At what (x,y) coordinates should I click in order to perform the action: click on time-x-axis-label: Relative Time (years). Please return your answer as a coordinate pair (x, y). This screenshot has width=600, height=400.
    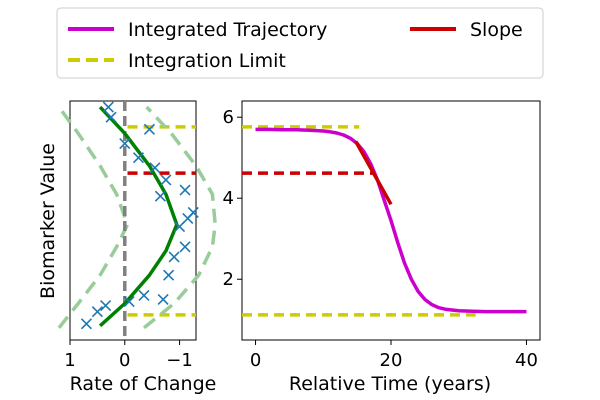
    Looking at the image, I should click on (390, 384).